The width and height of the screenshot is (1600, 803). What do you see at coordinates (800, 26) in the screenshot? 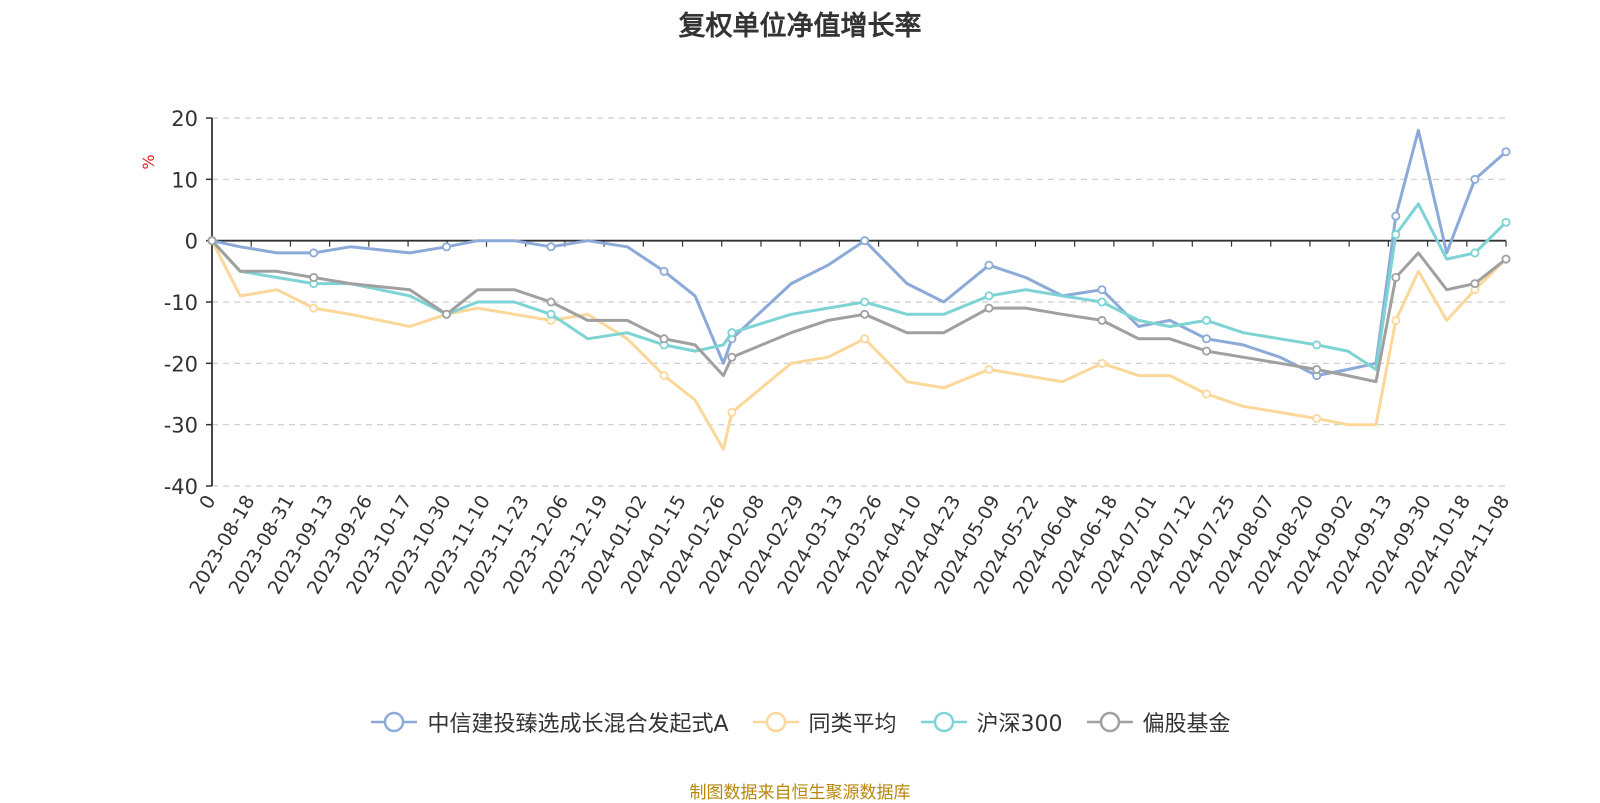
I see `chart-title: 复权单位净值增长率` at bounding box center [800, 26].